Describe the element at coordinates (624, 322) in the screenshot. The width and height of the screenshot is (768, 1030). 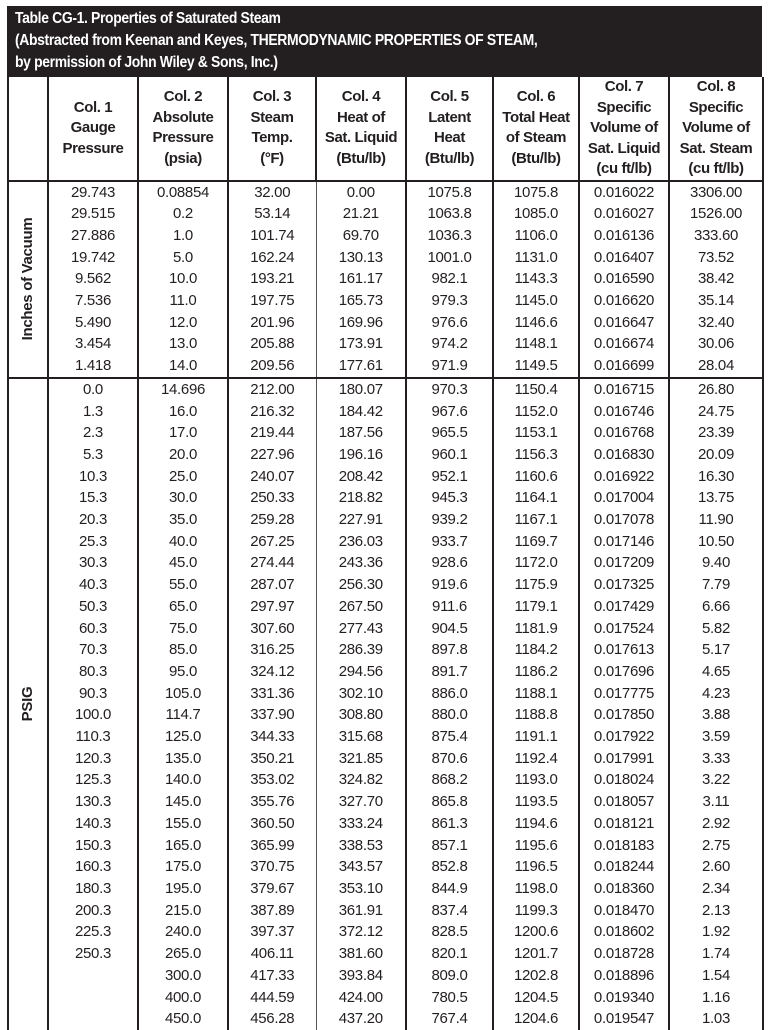
I see `table-cell-col-7: 0.016647` at that location.